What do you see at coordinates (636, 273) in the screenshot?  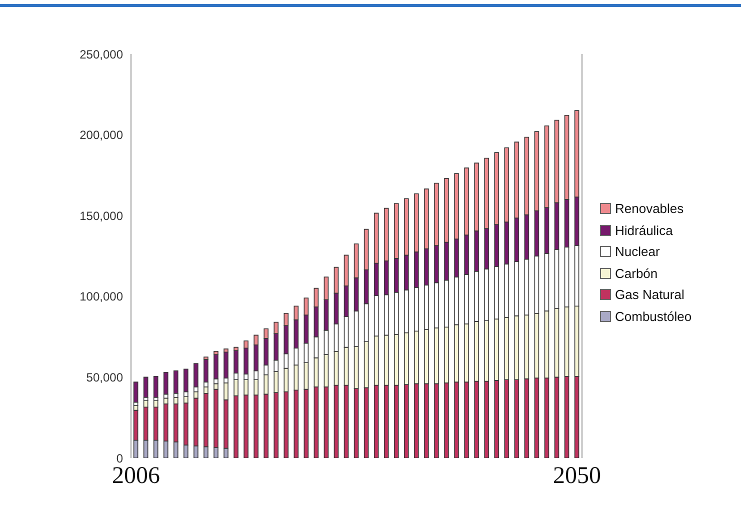 I see `legend-label: Carbón` at bounding box center [636, 273].